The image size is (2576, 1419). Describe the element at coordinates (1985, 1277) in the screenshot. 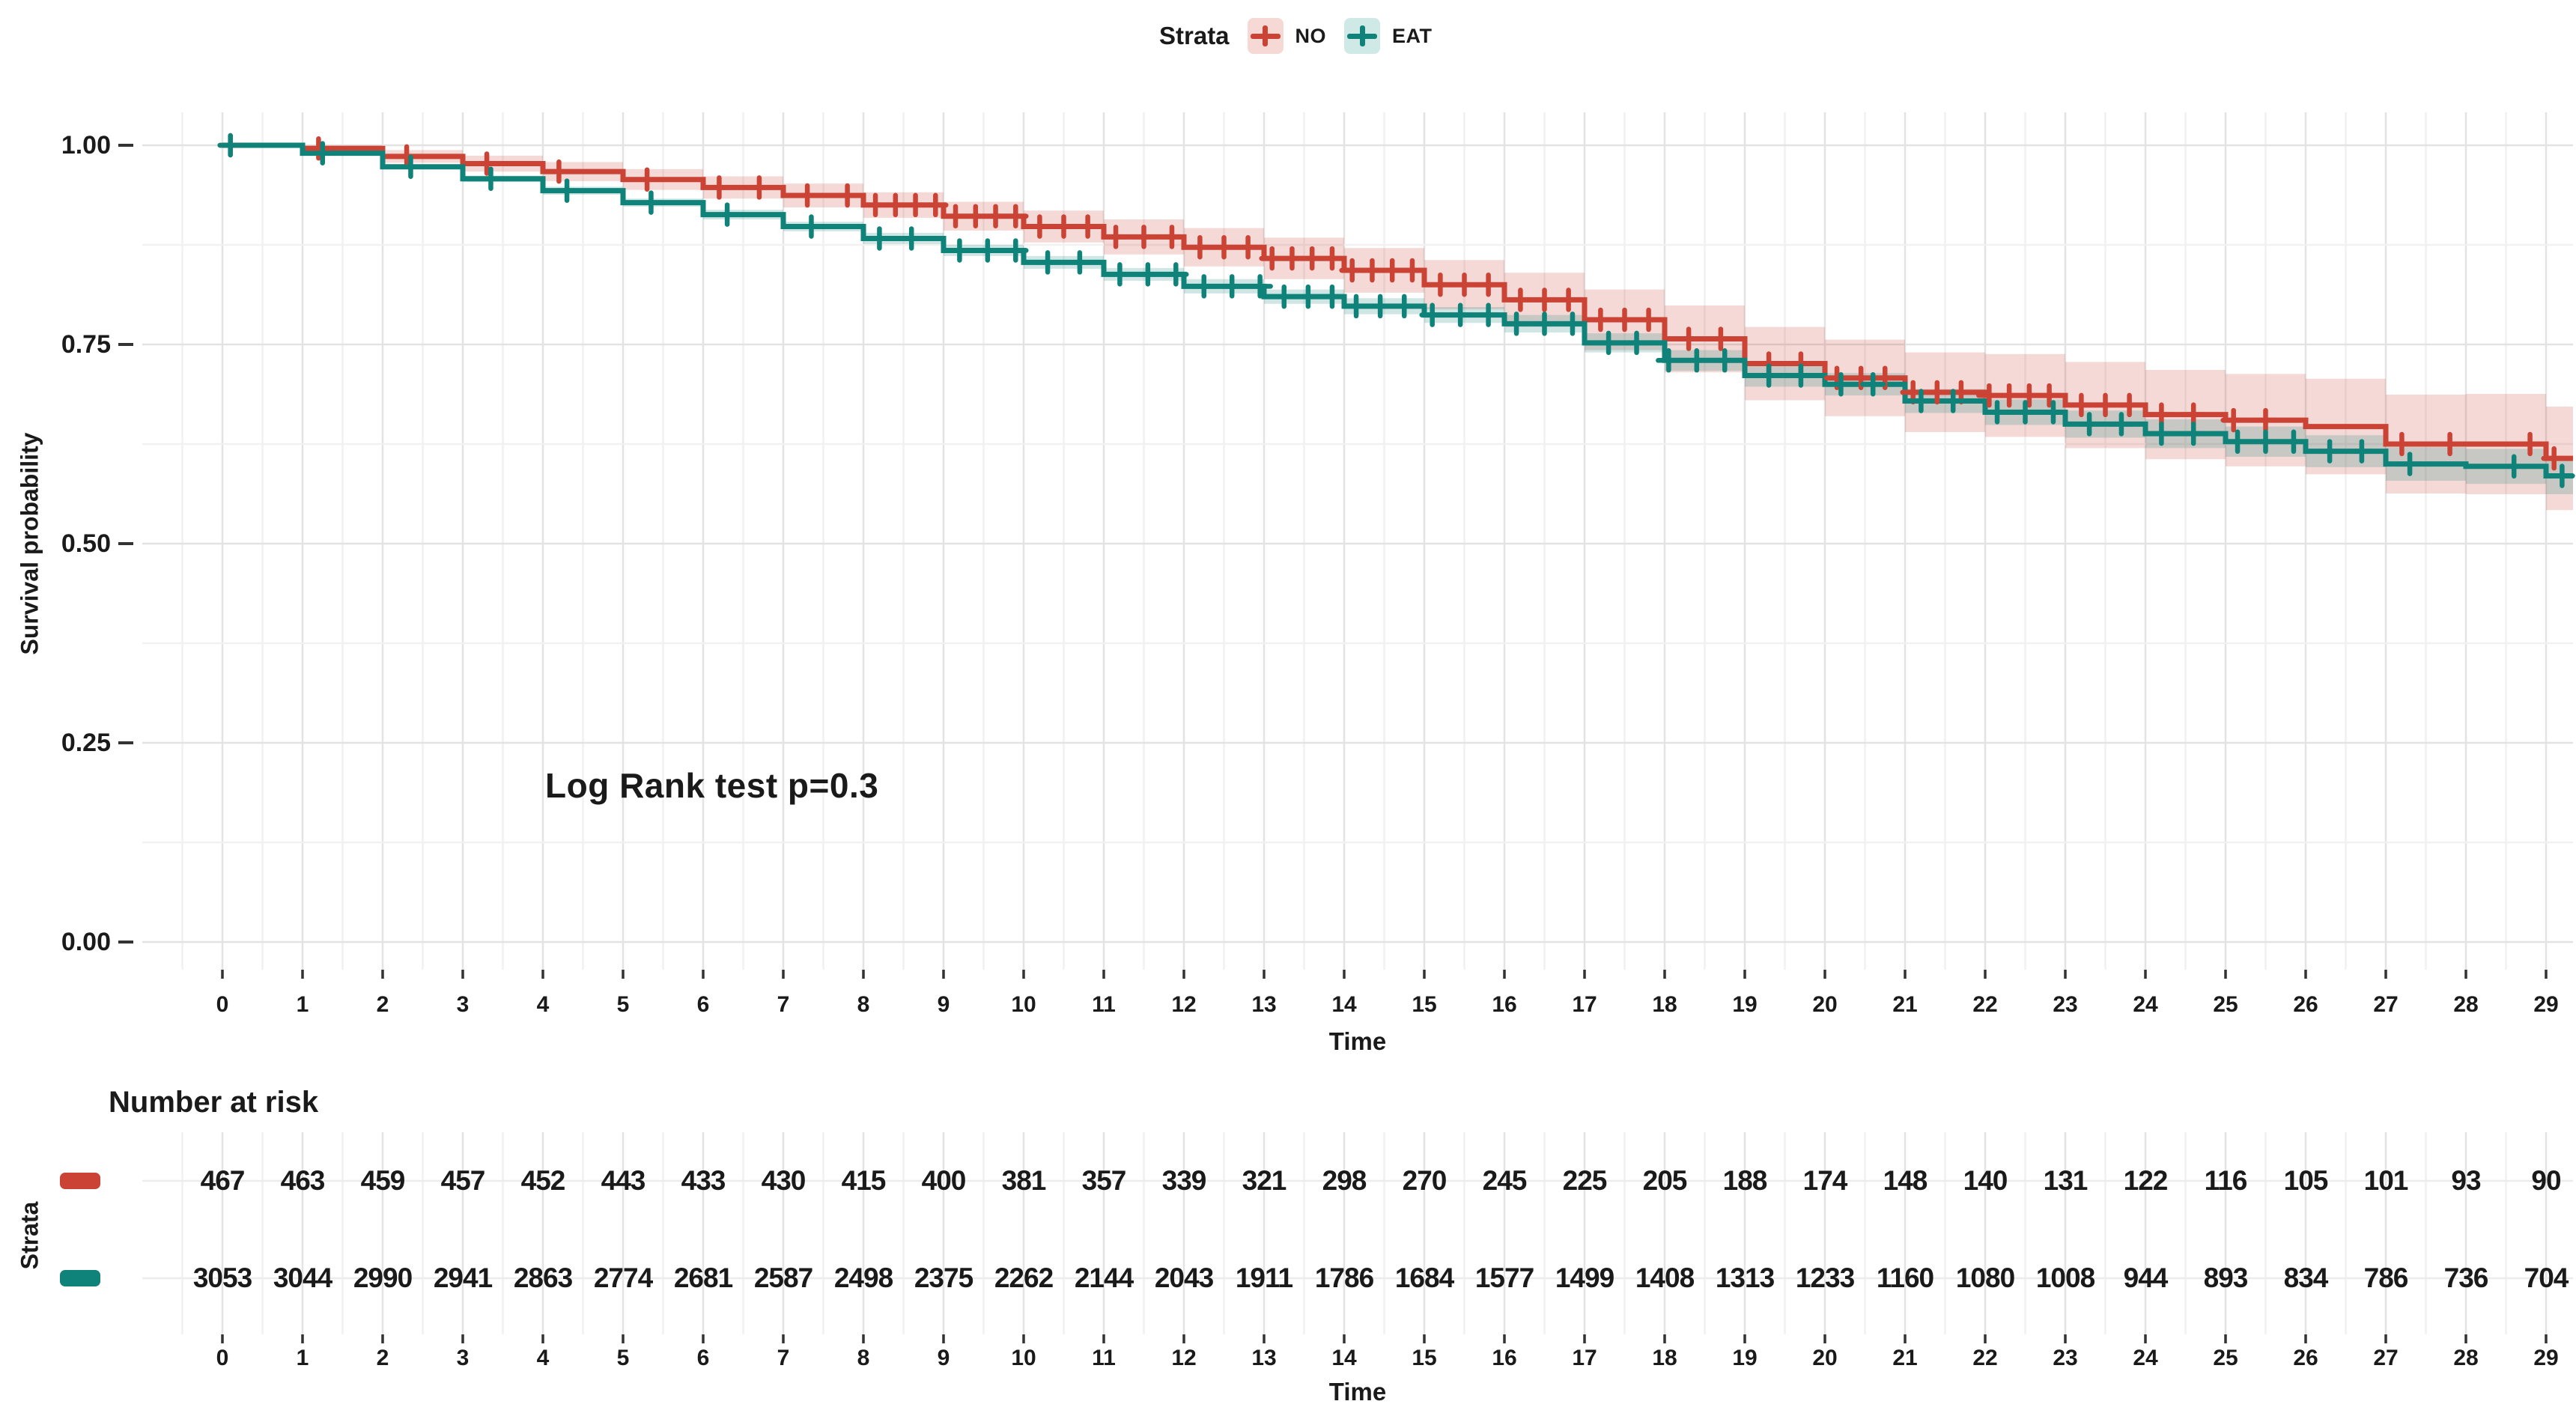

I see `risk-count-eat: 1080` at that location.